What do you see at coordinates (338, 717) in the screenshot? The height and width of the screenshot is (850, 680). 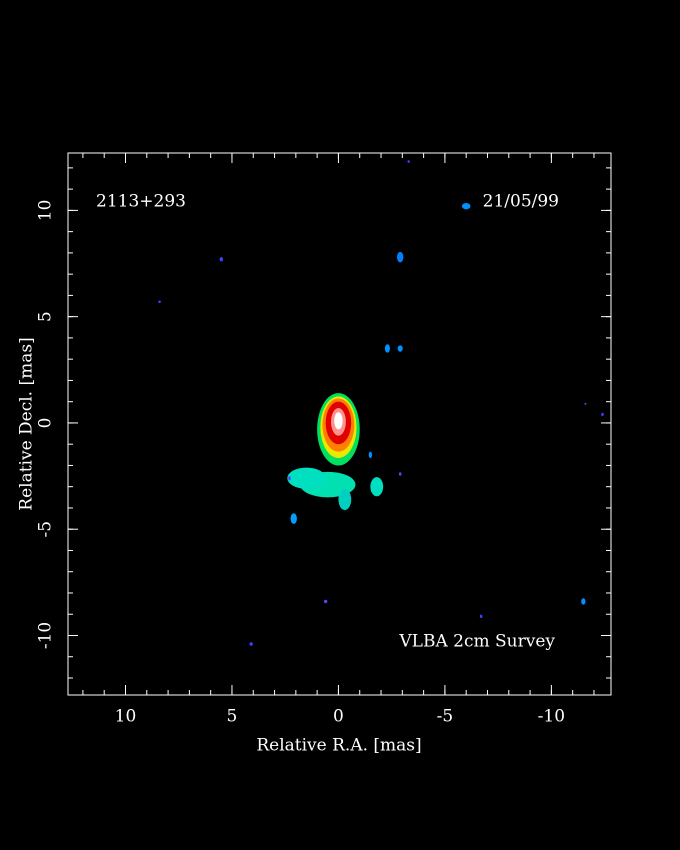 I see `x-tick-label: 0` at bounding box center [338, 717].